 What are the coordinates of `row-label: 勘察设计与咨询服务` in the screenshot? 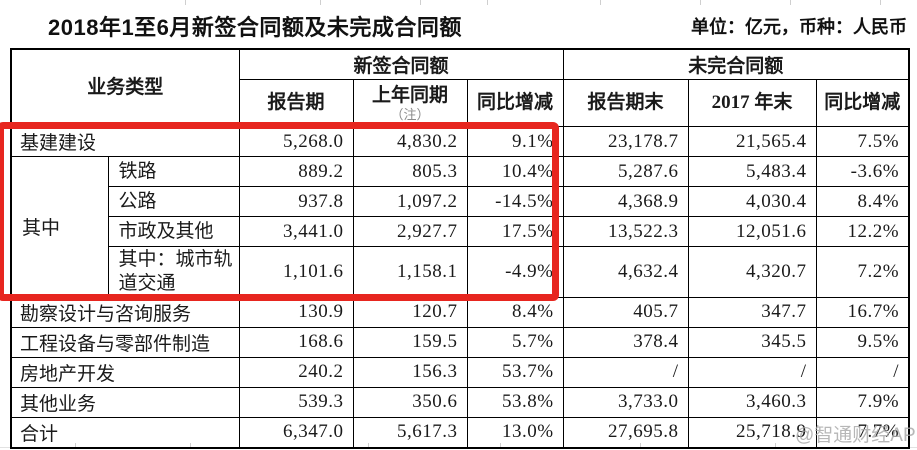 It's located at (125, 312).